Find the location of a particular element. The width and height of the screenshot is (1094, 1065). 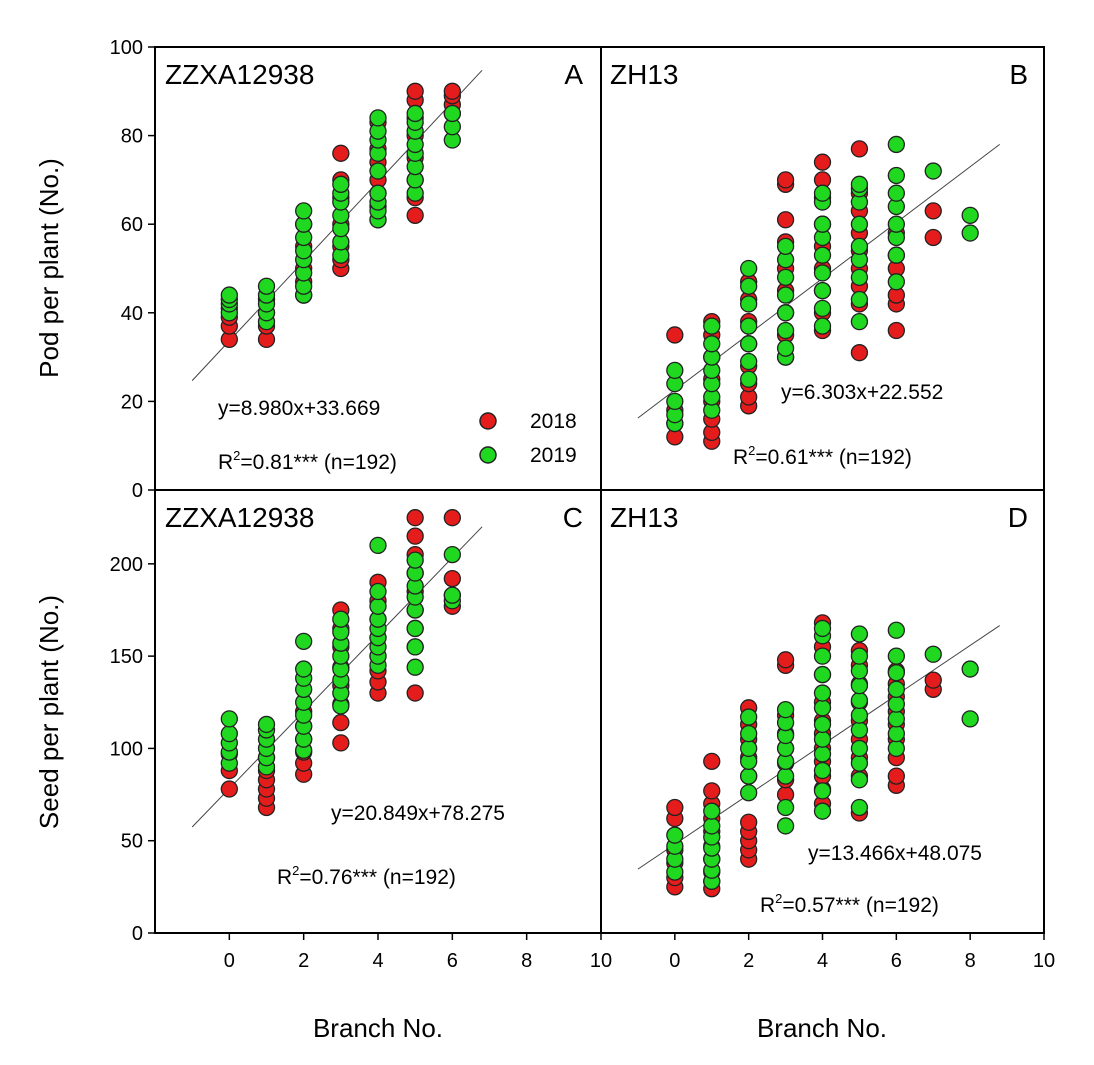

r2-value-a: =0.81*** (n=192) is located at coordinates (318, 462).